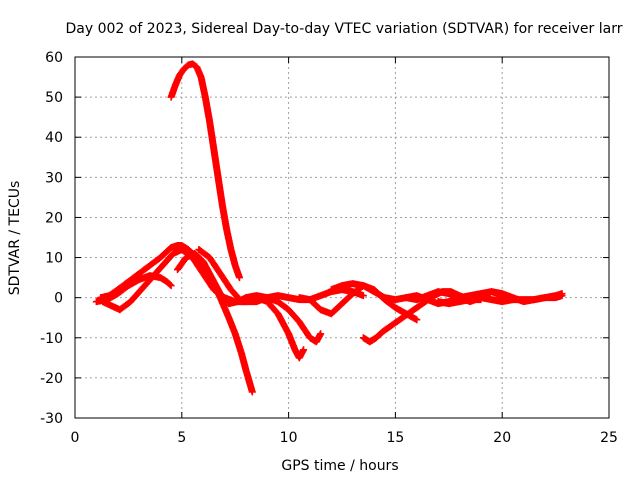 Image resolution: width=640 pixels, height=480 pixels. What do you see at coordinates (15, 238) in the screenshot?
I see `y-axis-label: SDTVAR / TECUs` at bounding box center [15, 238].